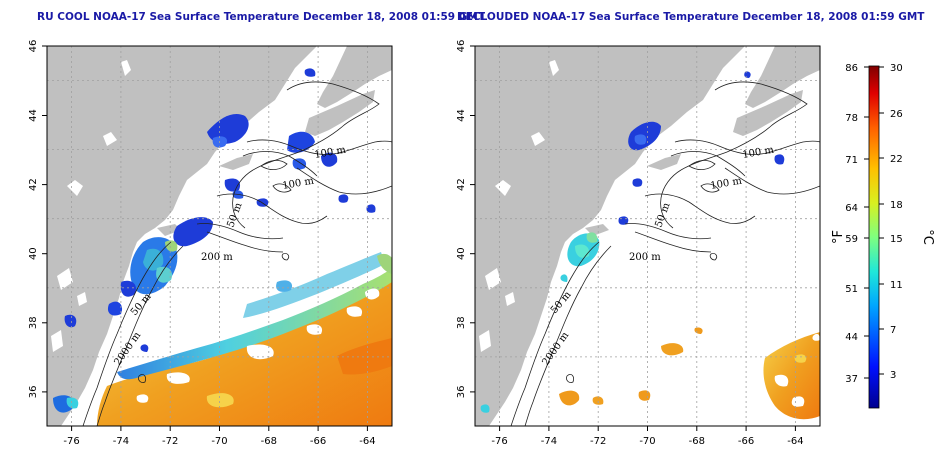  I want to click on celsius-tick: 30, so click(896, 68).